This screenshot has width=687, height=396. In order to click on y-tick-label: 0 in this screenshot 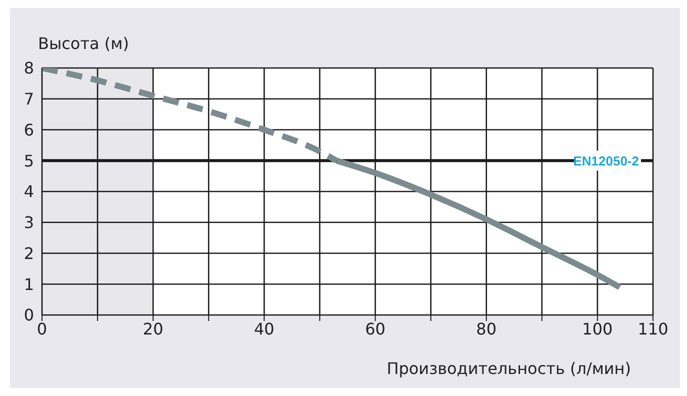, I will do `click(29, 315)`.